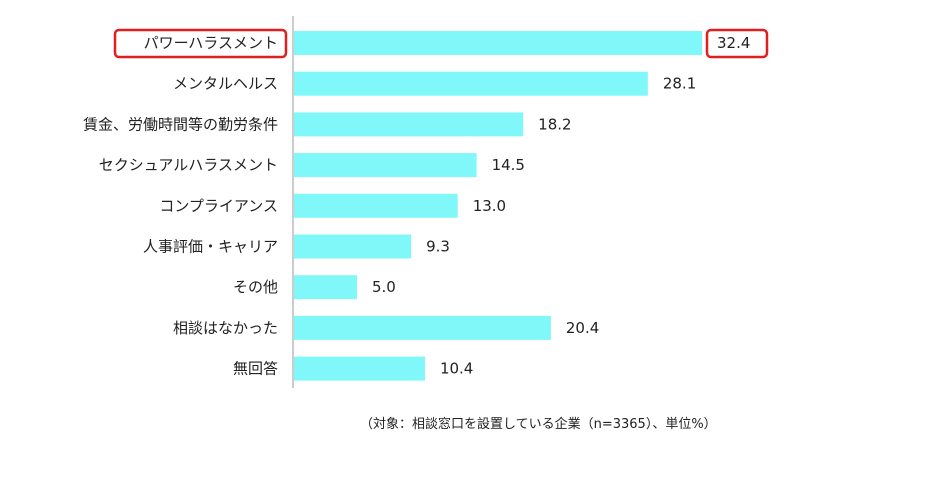 This screenshot has height=477, width=950. What do you see at coordinates (538, 424) in the screenshot?
I see `chart-note: （対象：相談窓口を設置している企業（n=3365）、単位%）` at bounding box center [538, 424].